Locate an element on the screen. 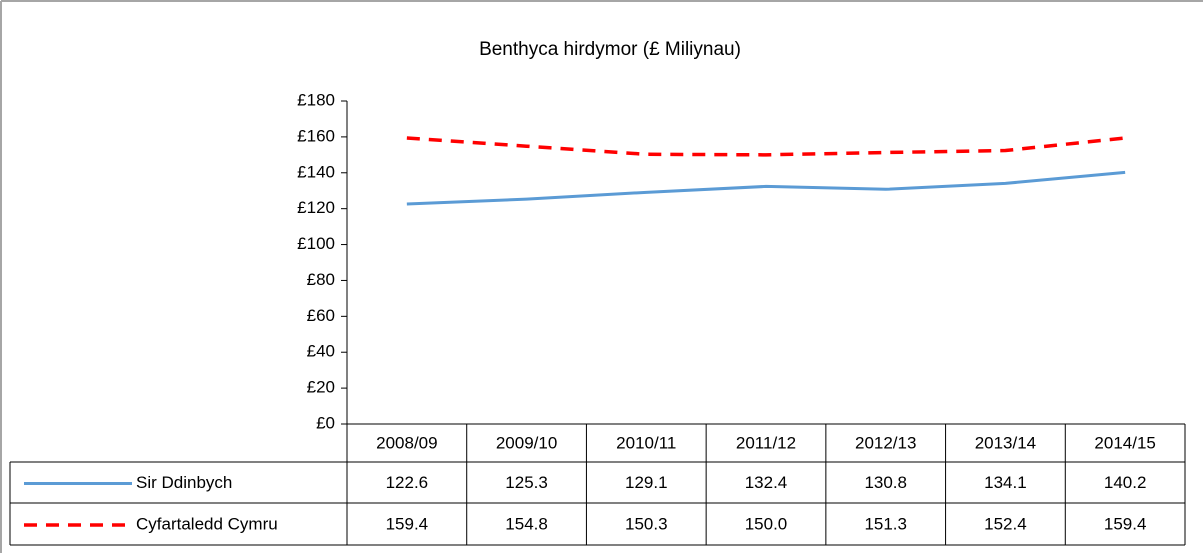  x-tick-label: 2012/13 is located at coordinates (885, 442).